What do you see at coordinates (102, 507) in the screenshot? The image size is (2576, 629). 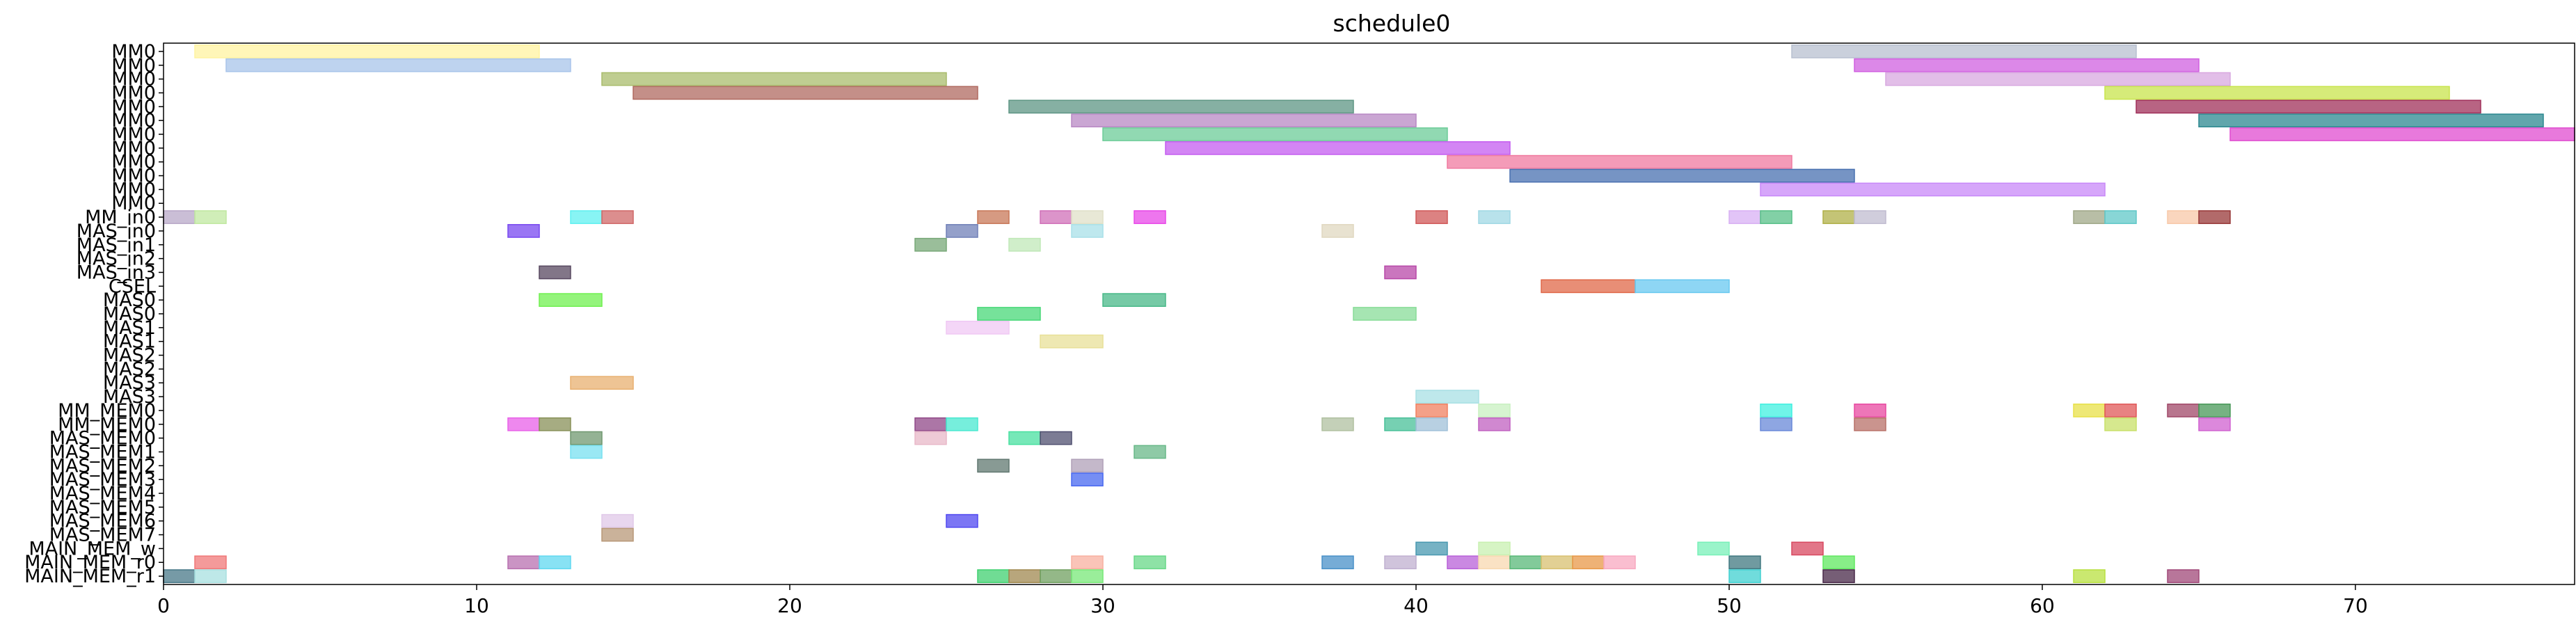 I see `y-tick-label-33: MAS_MEM5` at bounding box center [102, 507].